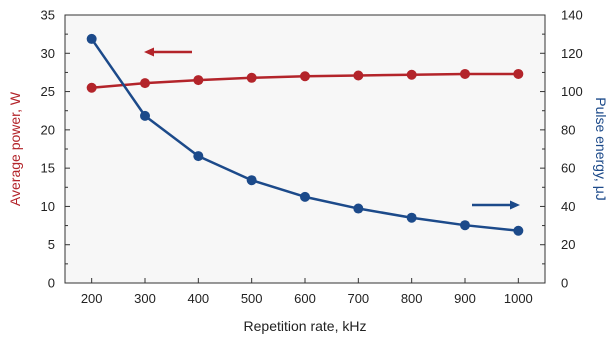  I want to click on x-tick-label: 200, so click(92, 298).